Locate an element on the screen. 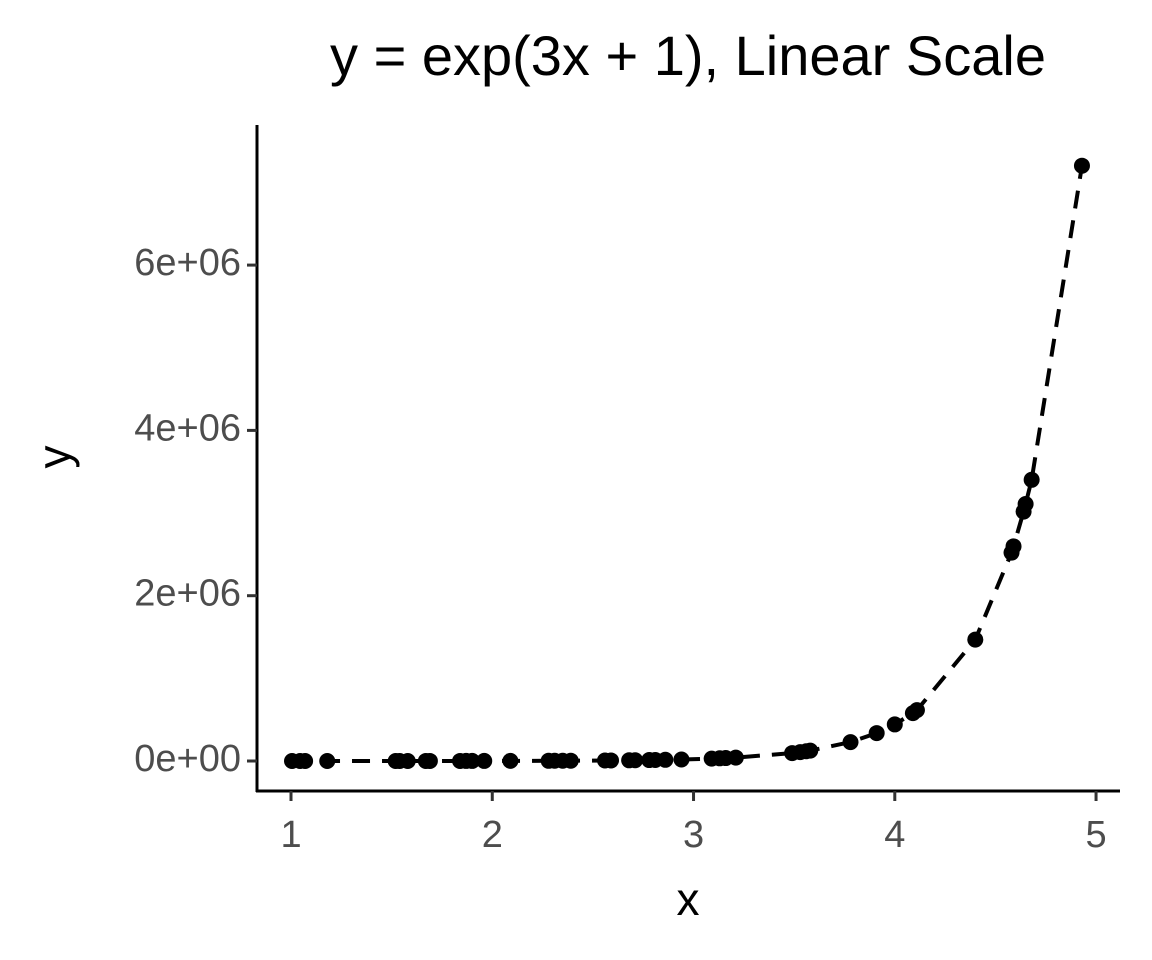 The height and width of the screenshot is (960, 1152). y-tick-label: 2e+06 is located at coordinates (187, 594).